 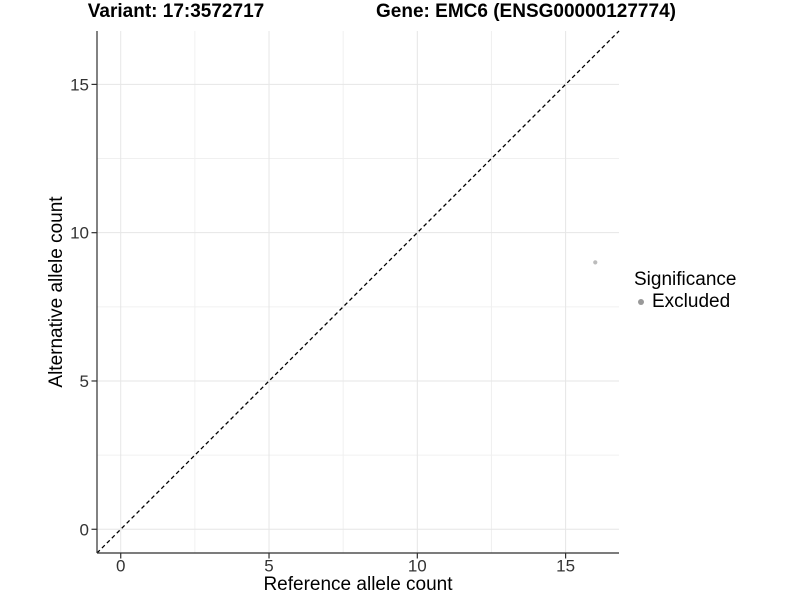 What do you see at coordinates (79, 84) in the screenshot?
I see `y-tick-label: 15` at bounding box center [79, 84].